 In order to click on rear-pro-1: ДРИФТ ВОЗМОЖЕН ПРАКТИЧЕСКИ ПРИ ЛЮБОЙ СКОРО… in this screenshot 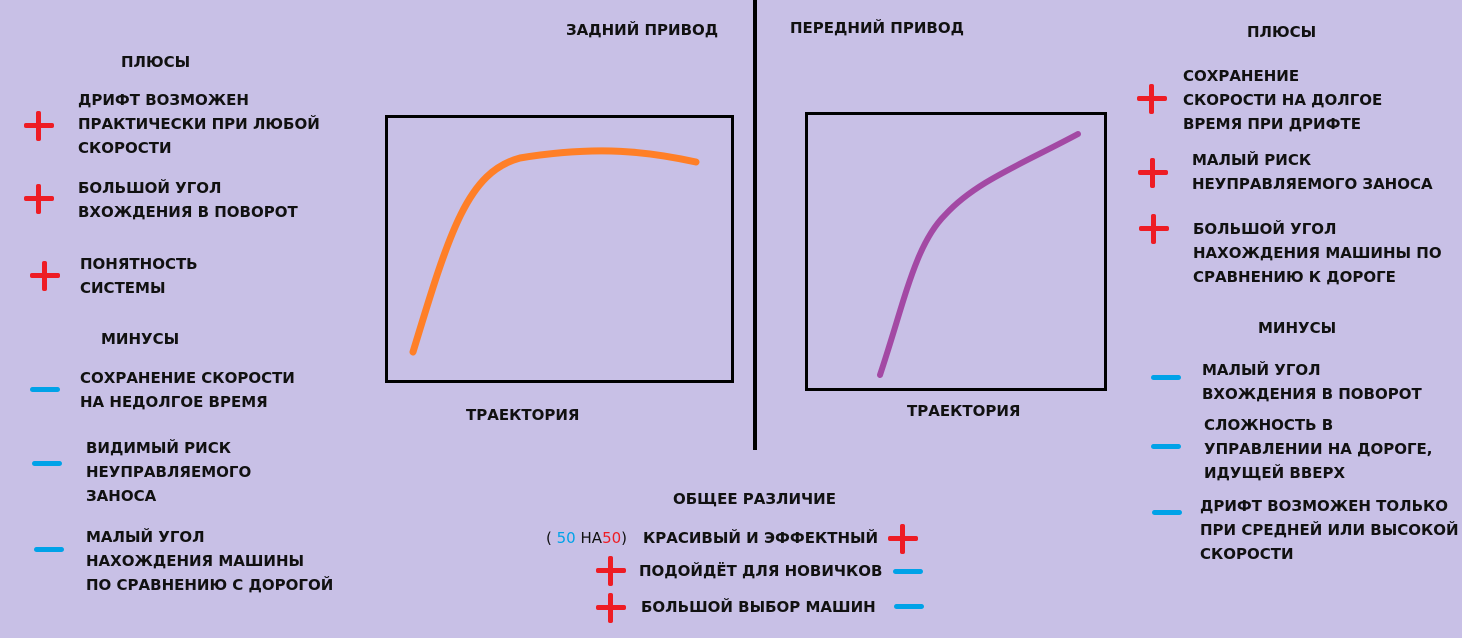, I will do `click(199, 124)`.